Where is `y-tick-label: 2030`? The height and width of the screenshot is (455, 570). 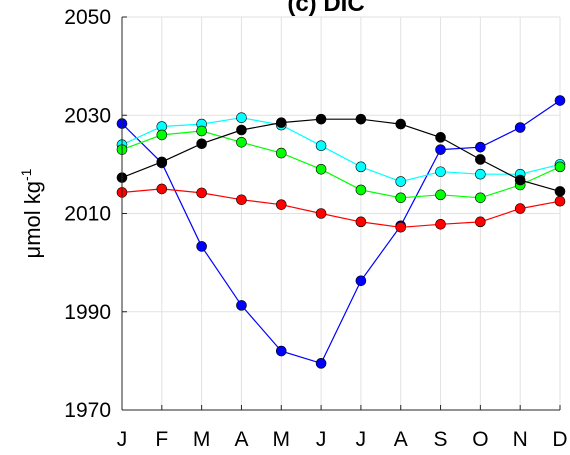
y-tick-label: 2030 is located at coordinates (87, 115).